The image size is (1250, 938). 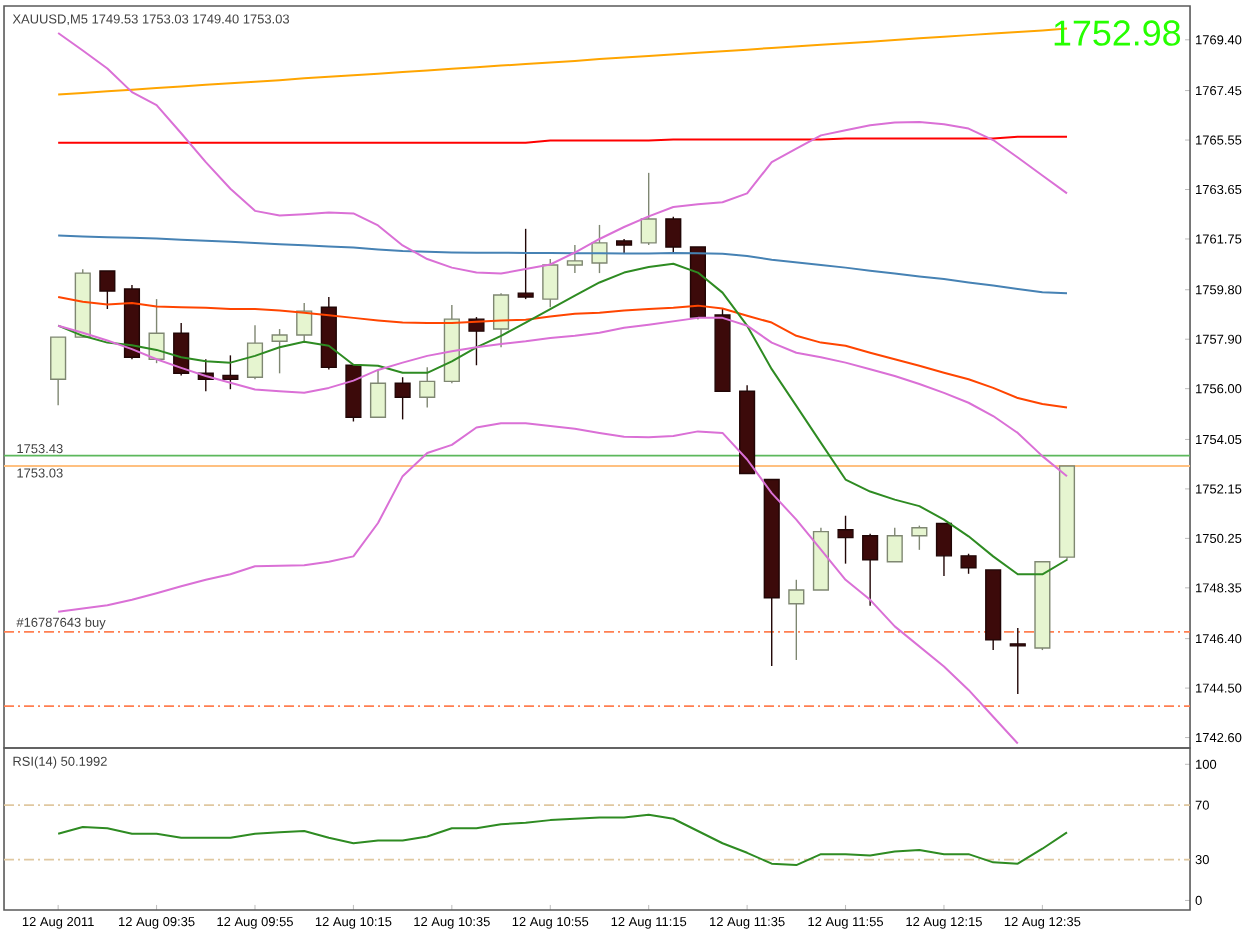 What do you see at coordinates (562, 352) in the screenshot?
I see `line-series` at bounding box center [562, 352].